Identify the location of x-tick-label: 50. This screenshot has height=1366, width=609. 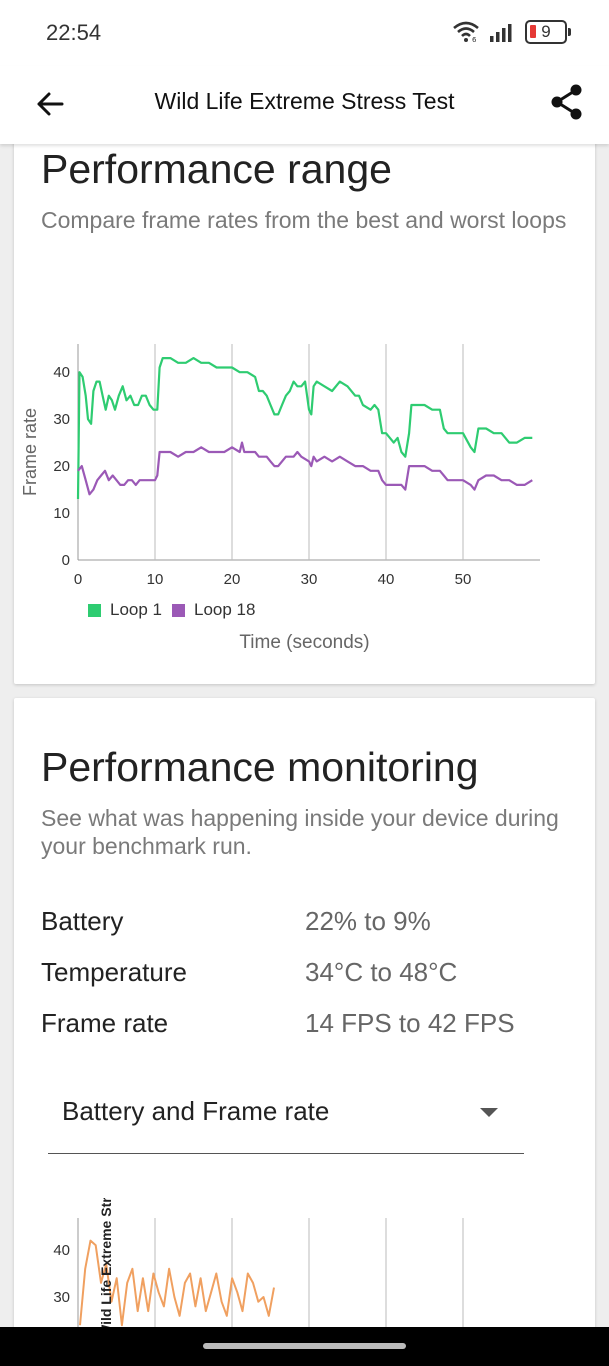
(463, 579).